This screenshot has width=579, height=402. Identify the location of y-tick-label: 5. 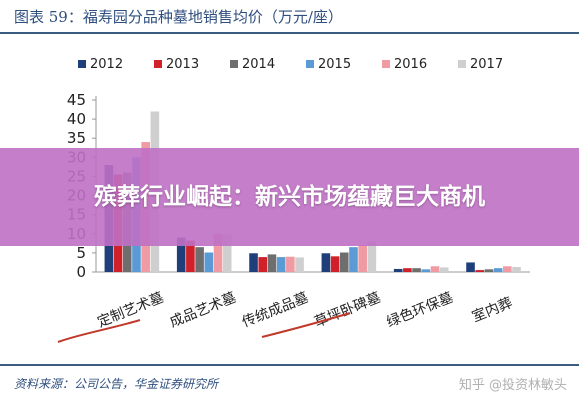
(81, 253).